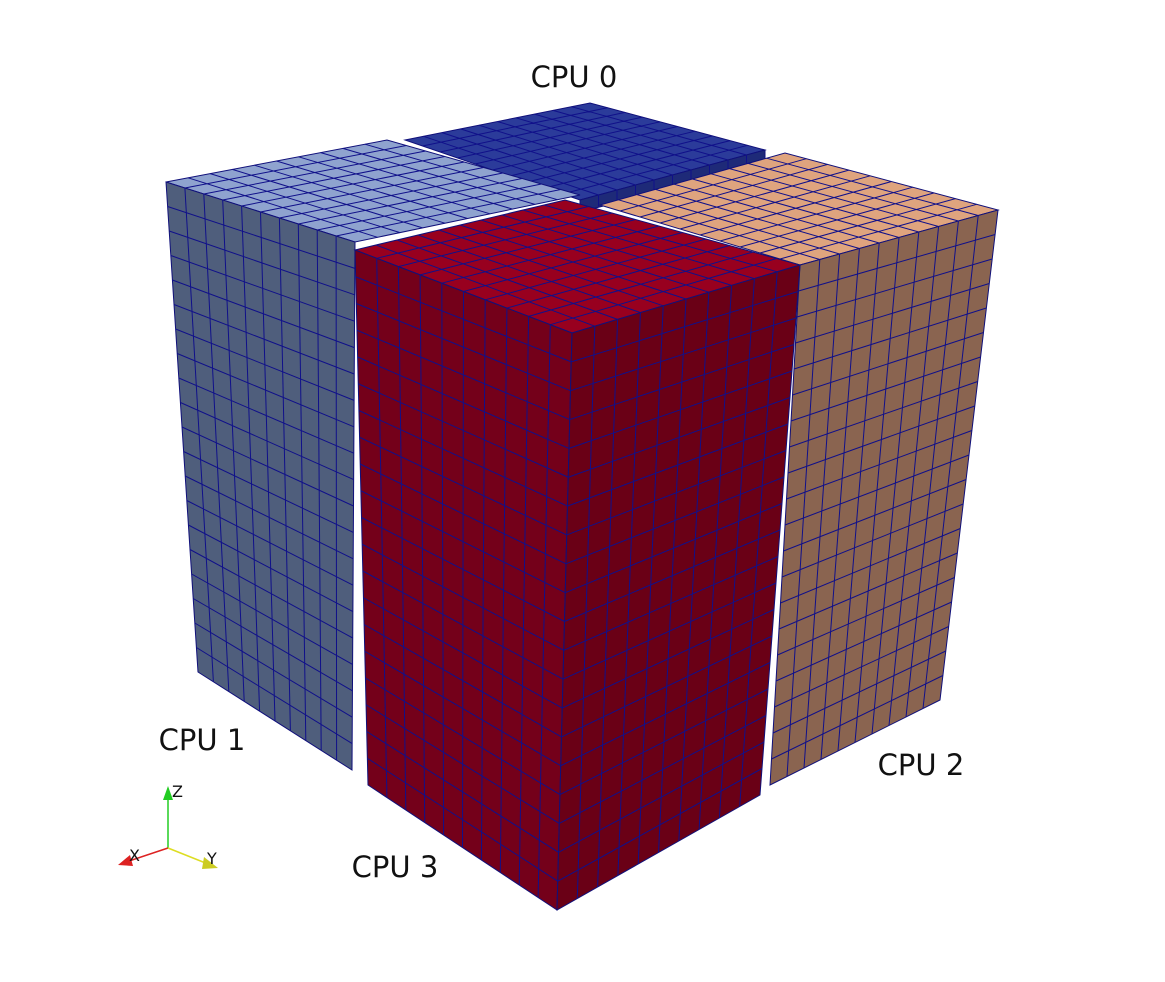 This screenshot has width=1165, height=982. What do you see at coordinates (134, 855) in the screenshot?
I see `x-label: X` at bounding box center [134, 855].